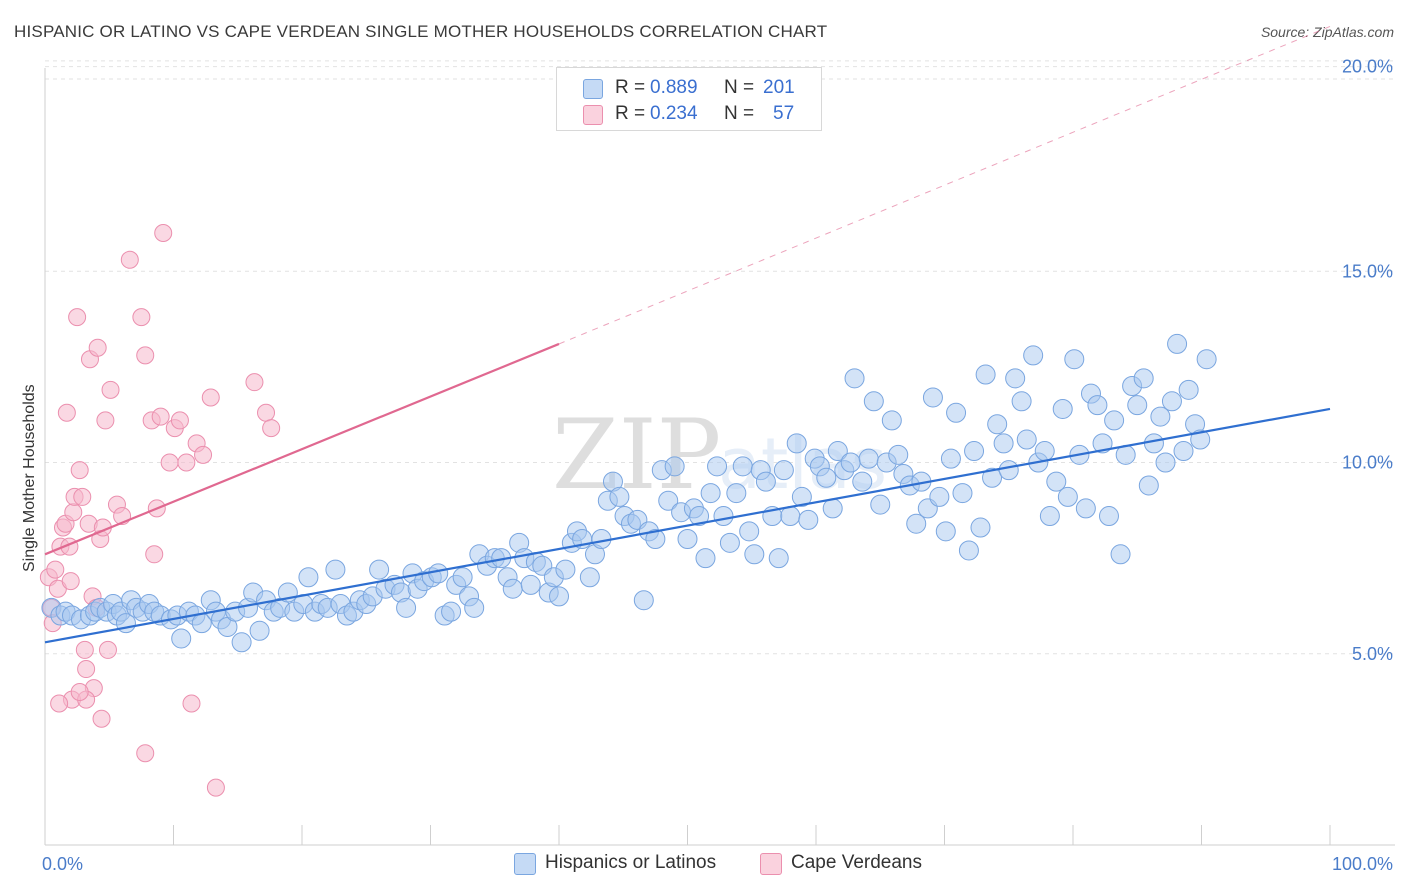 The height and width of the screenshot is (892, 1406). What do you see at coordinates (779, 87) in the screenshot?
I see `legend-n-value: 201` at bounding box center [779, 87].